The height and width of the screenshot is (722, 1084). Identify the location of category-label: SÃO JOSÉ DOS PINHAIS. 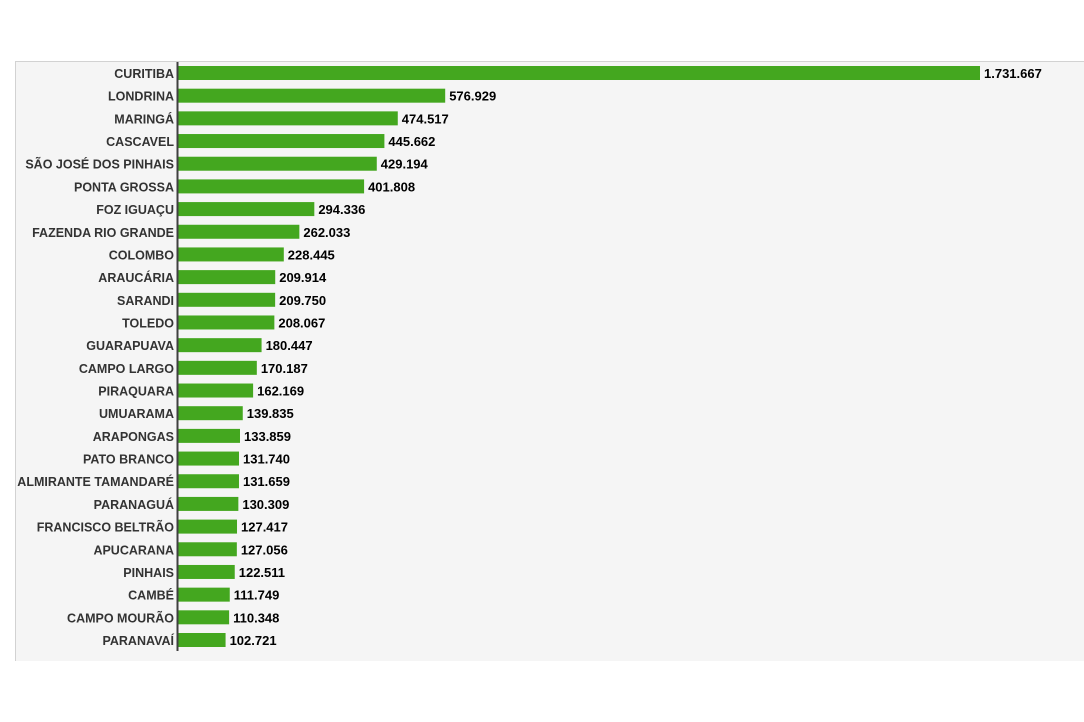
(99, 164).